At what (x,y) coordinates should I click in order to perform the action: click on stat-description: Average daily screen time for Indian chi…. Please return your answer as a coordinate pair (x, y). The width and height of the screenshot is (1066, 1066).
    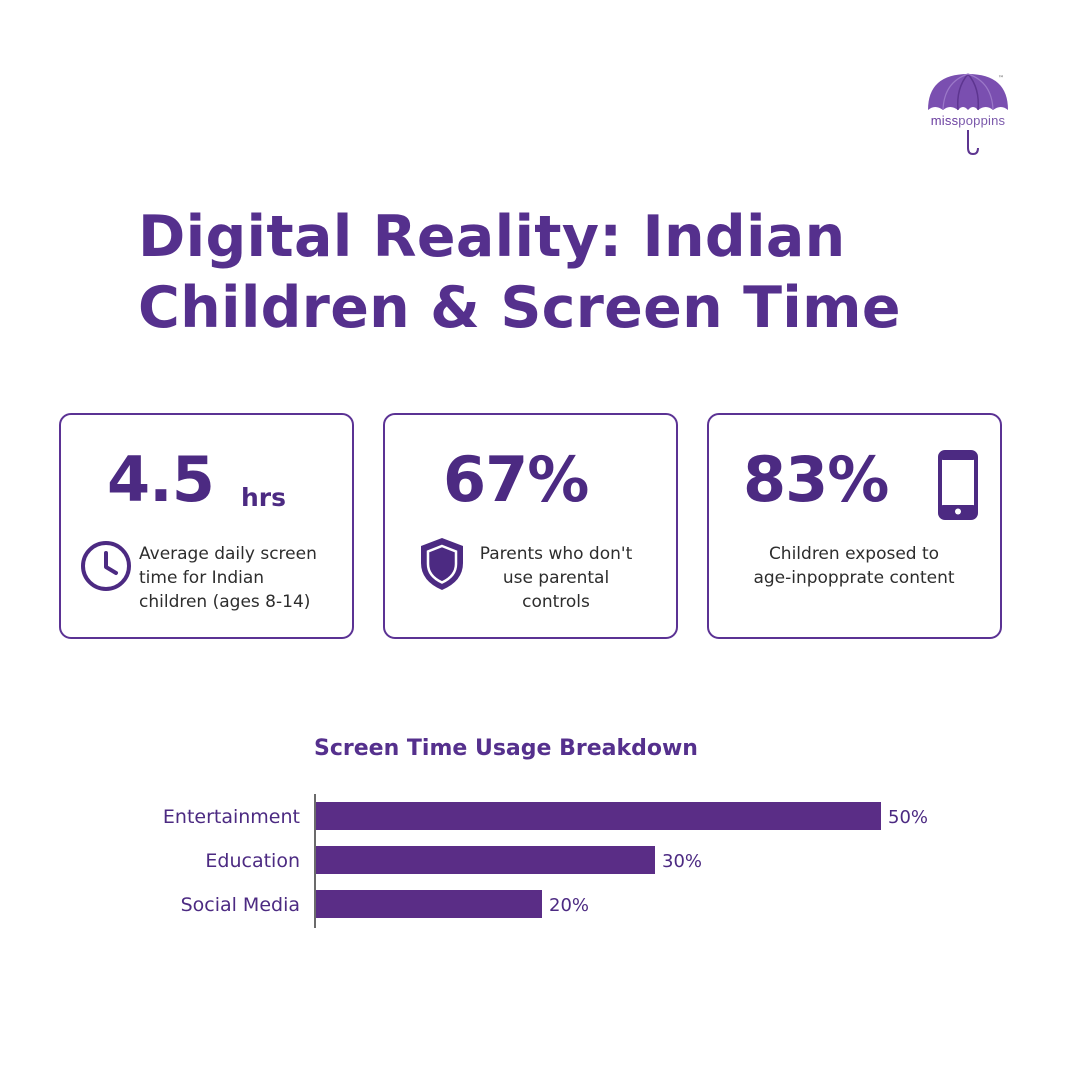
    Looking at the image, I should click on (228, 578).